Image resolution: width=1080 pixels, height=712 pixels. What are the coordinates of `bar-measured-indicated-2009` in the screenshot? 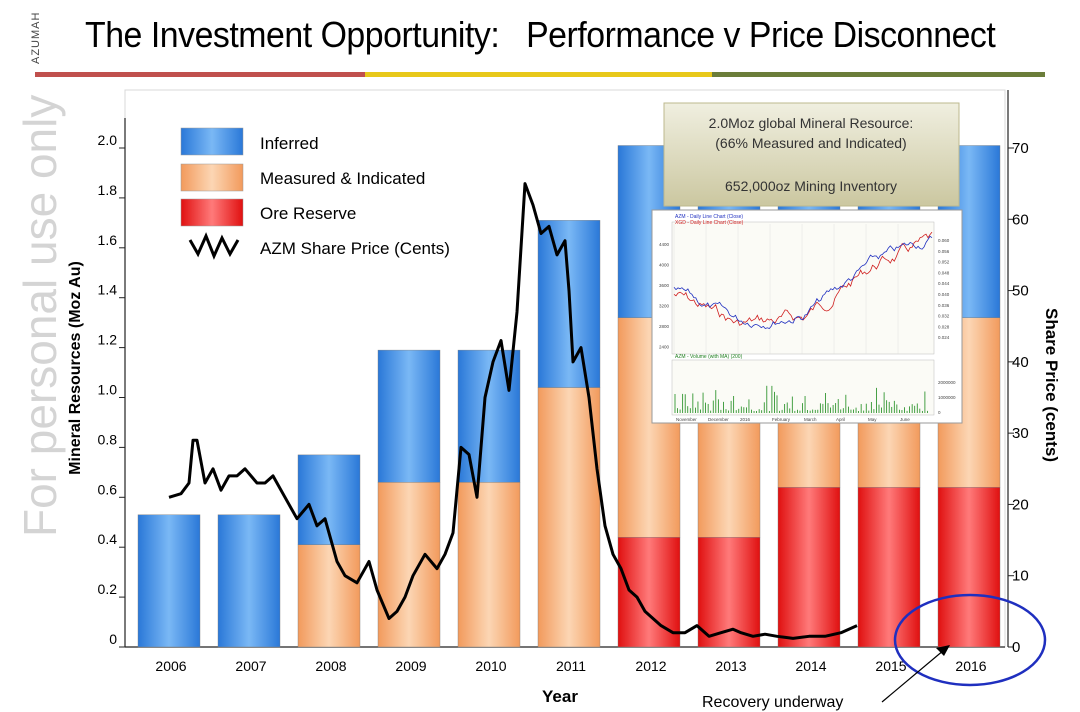 It's located at (409, 565).